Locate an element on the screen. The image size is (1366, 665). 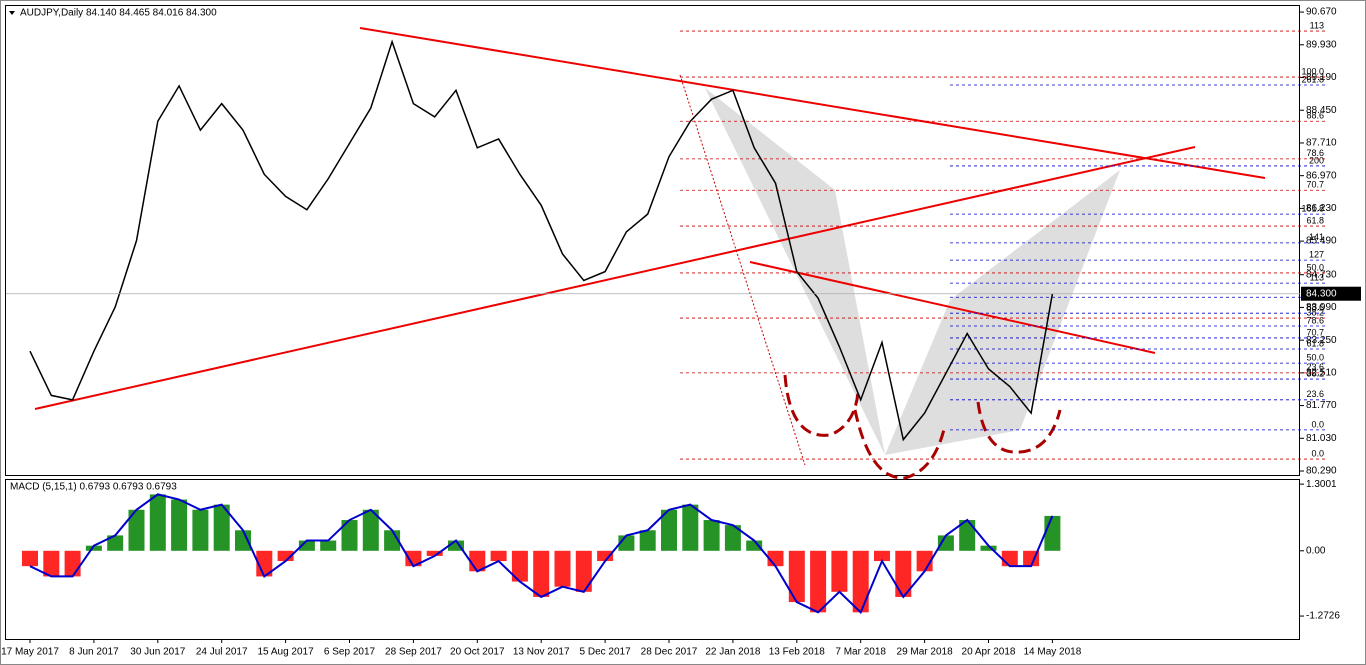
head-arc is located at coordinates (900, 444).